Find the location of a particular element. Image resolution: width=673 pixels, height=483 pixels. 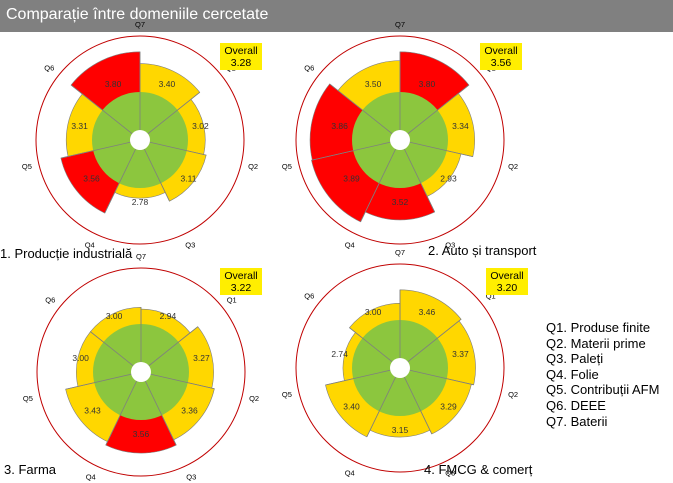

value-label: 3.02 is located at coordinates (200, 126).